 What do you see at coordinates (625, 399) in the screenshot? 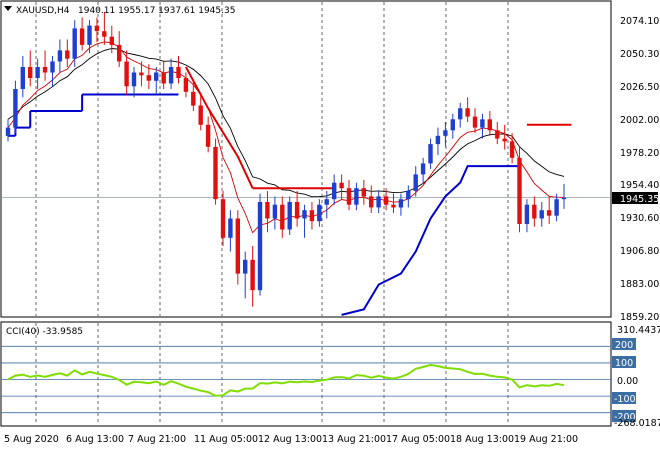
I see `cci-axis-label: -100` at bounding box center [625, 399].